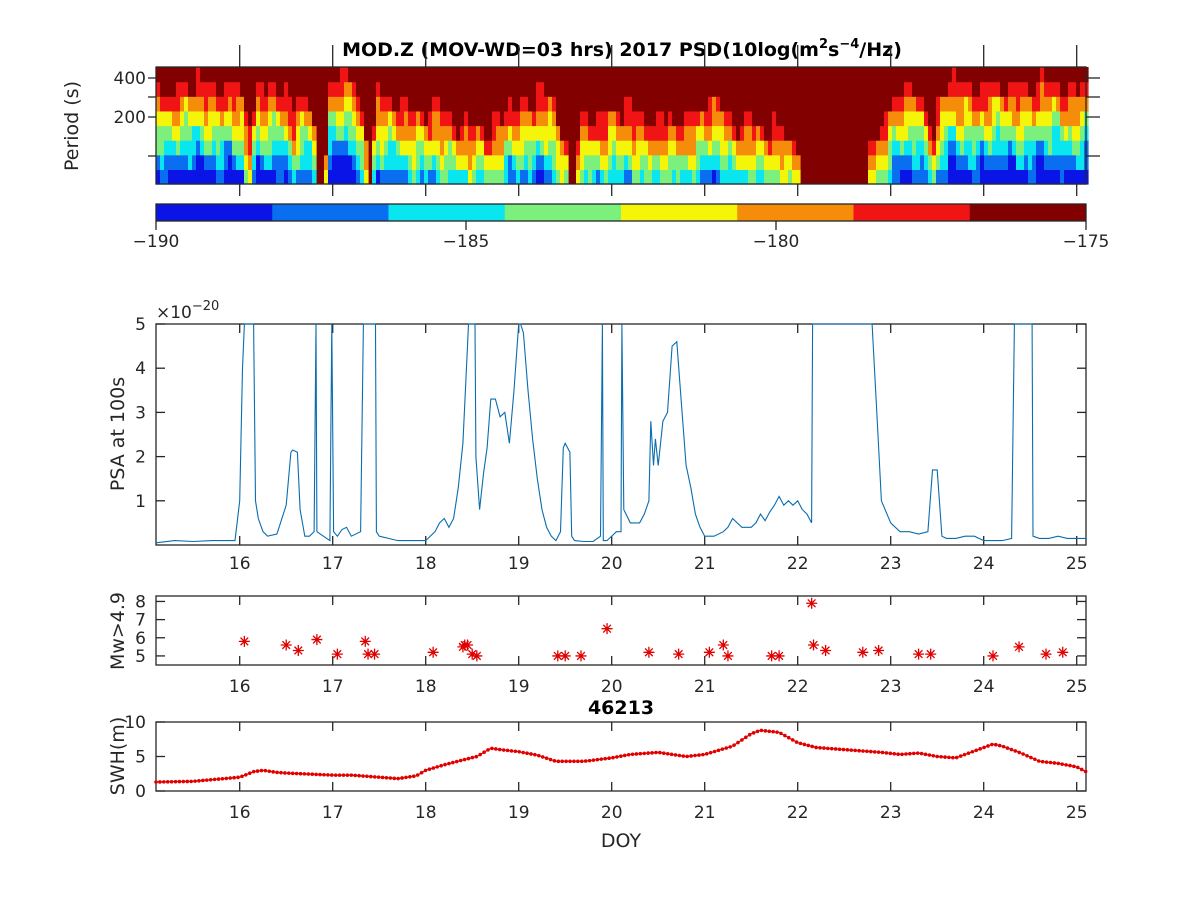 The image size is (1200, 900). Describe the element at coordinates (140, 502) in the screenshot. I see `psa-ytick-label: 1` at that location.